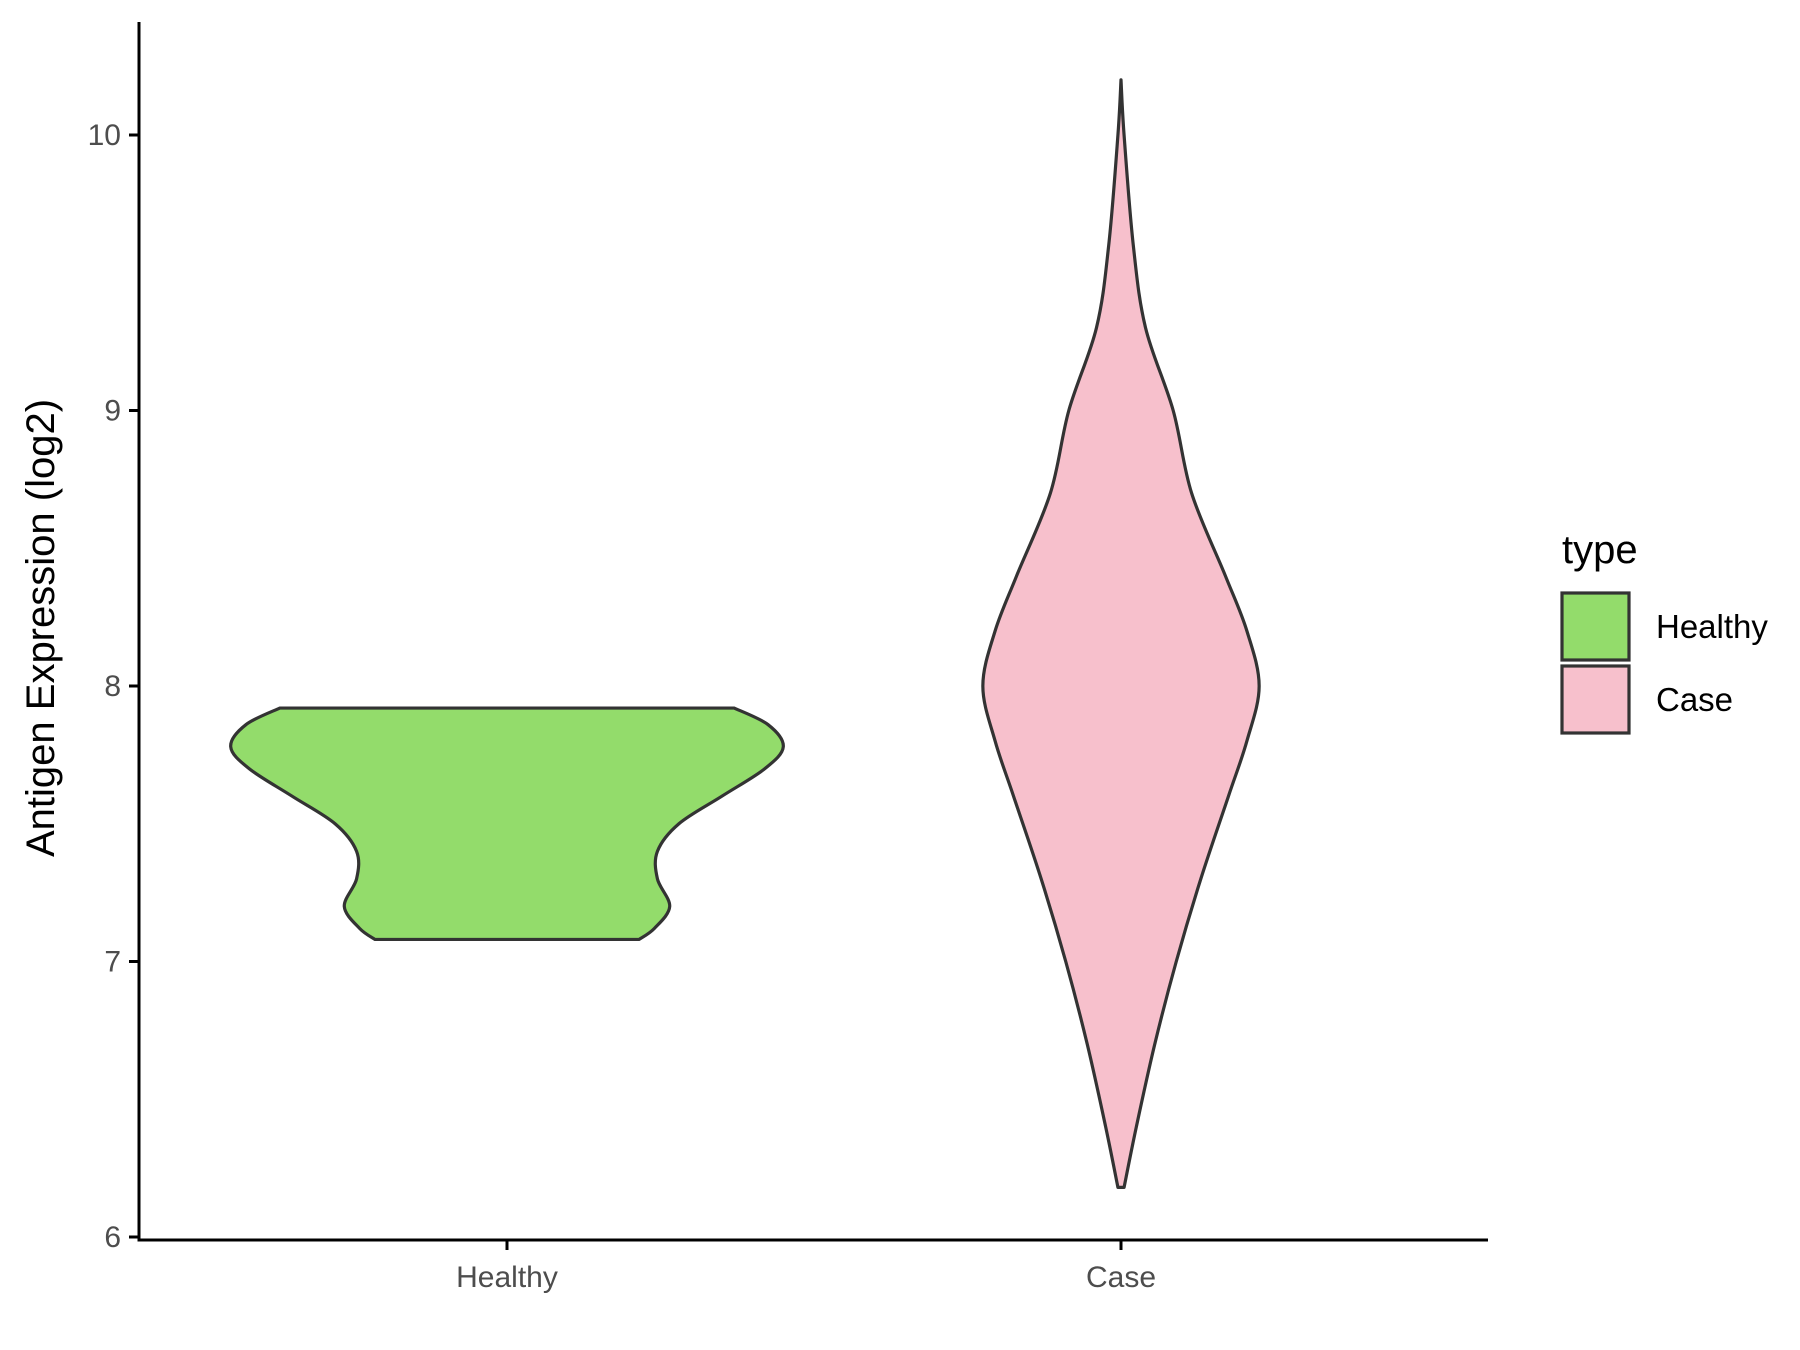 The width and height of the screenshot is (1800, 1350). What do you see at coordinates (1595, 699) in the screenshot?
I see `legend-key-case` at bounding box center [1595, 699].